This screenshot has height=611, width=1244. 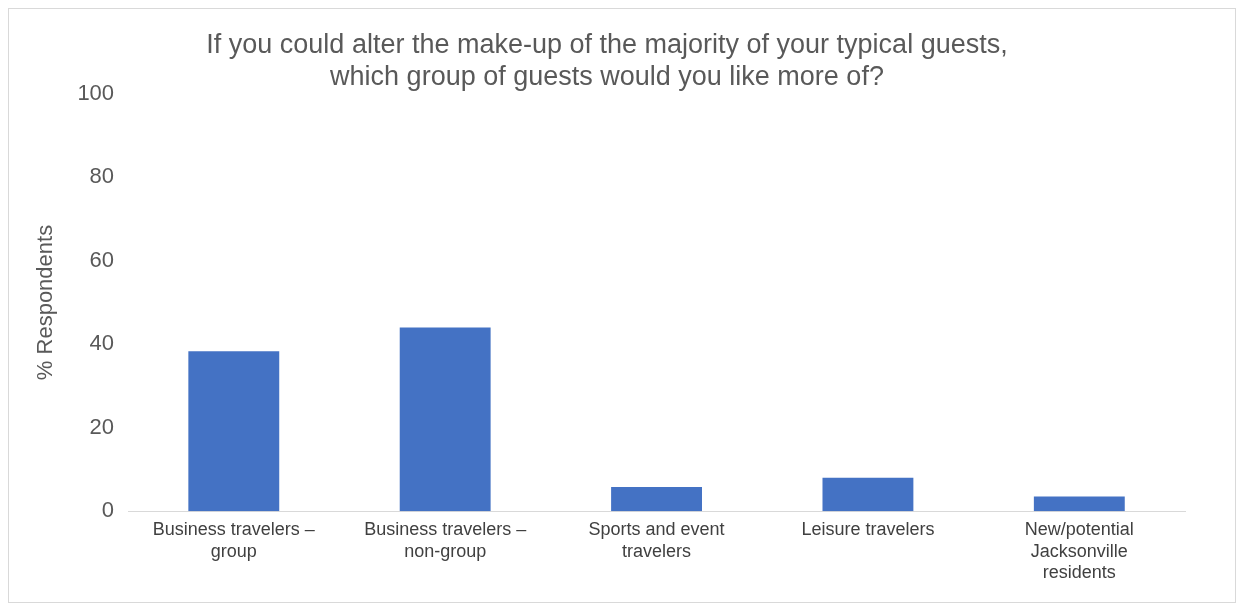 What do you see at coordinates (1079, 550) in the screenshot?
I see `category-label: Jacksonville` at bounding box center [1079, 550].